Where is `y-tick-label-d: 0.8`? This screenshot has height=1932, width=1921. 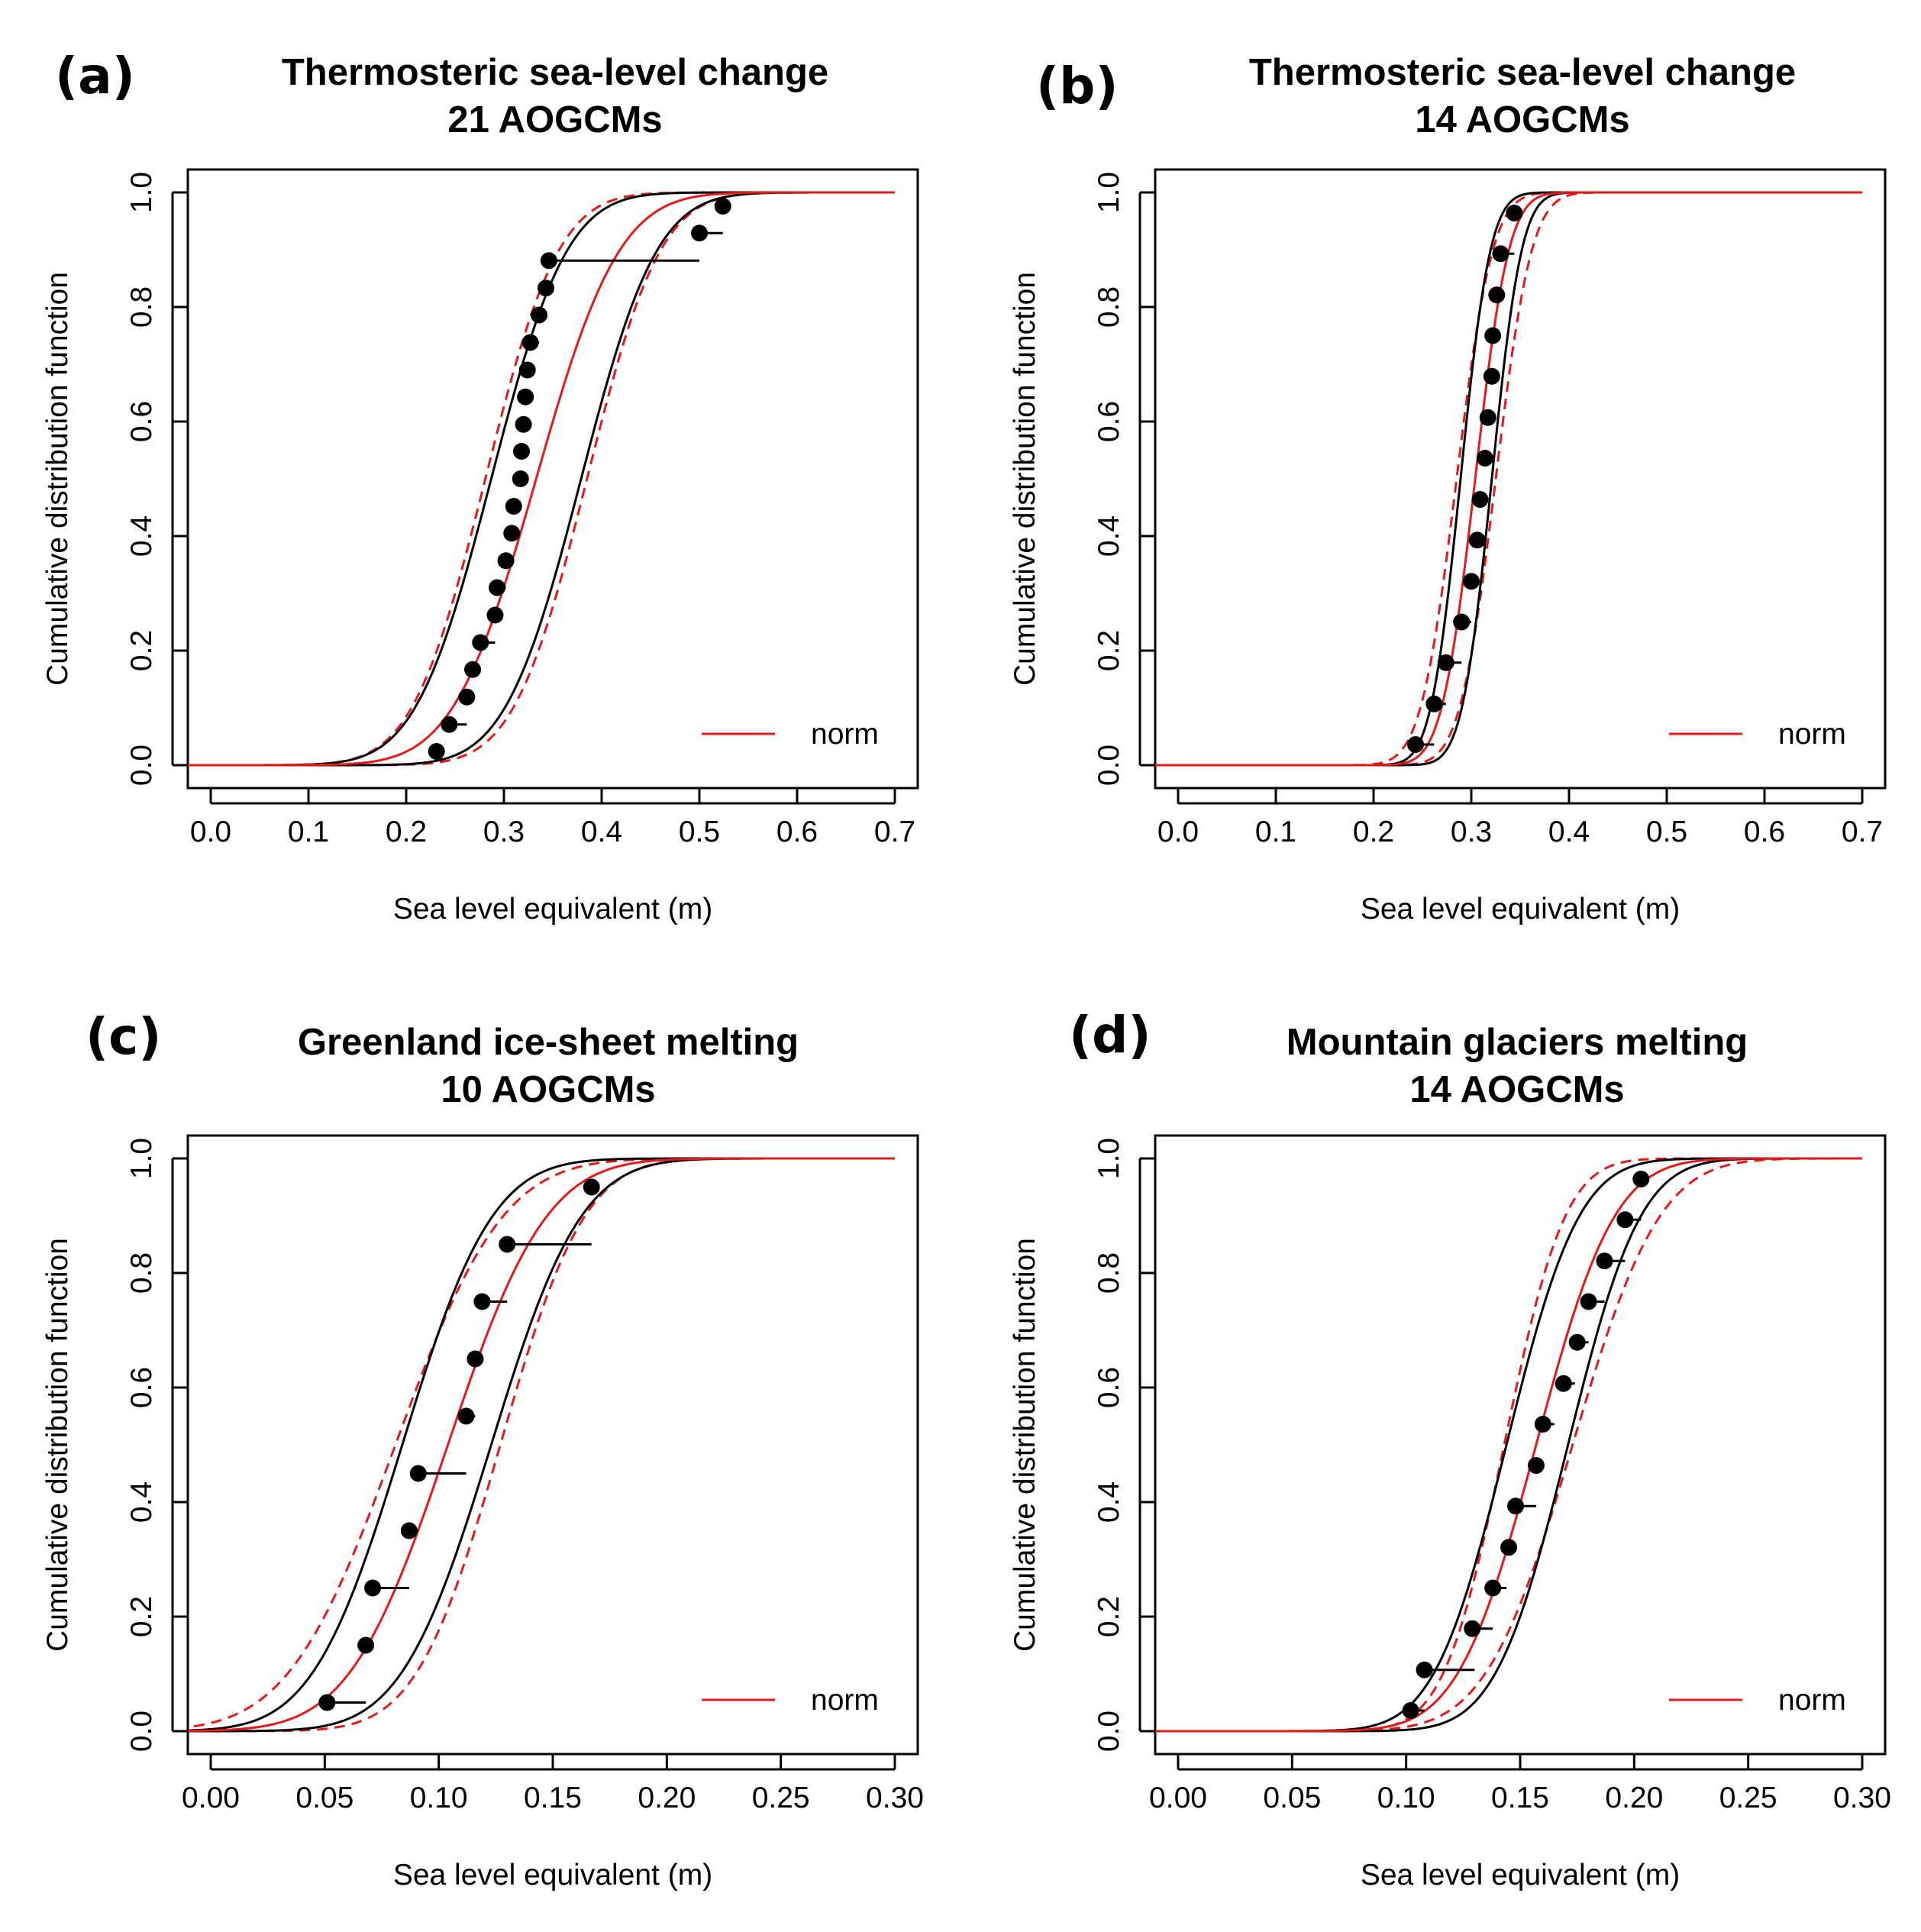 y-tick-label-d: 0.8 is located at coordinates (1109, 1273).